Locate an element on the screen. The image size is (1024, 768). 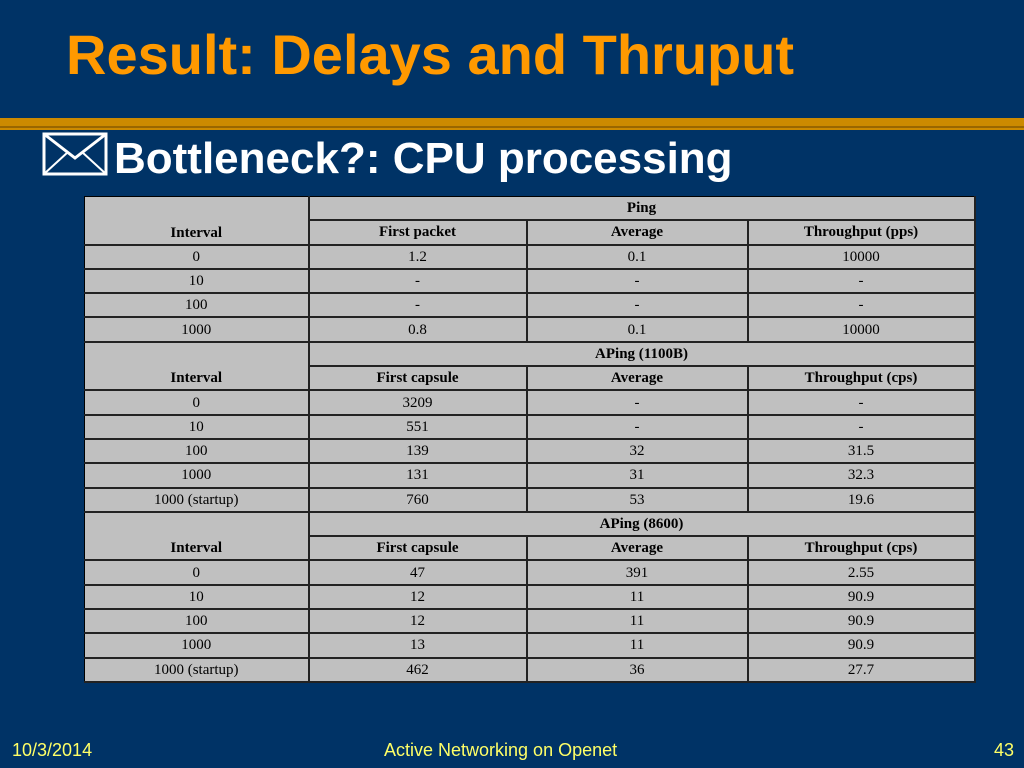
table-cell: 3209 is located at coordinates (418, 402).